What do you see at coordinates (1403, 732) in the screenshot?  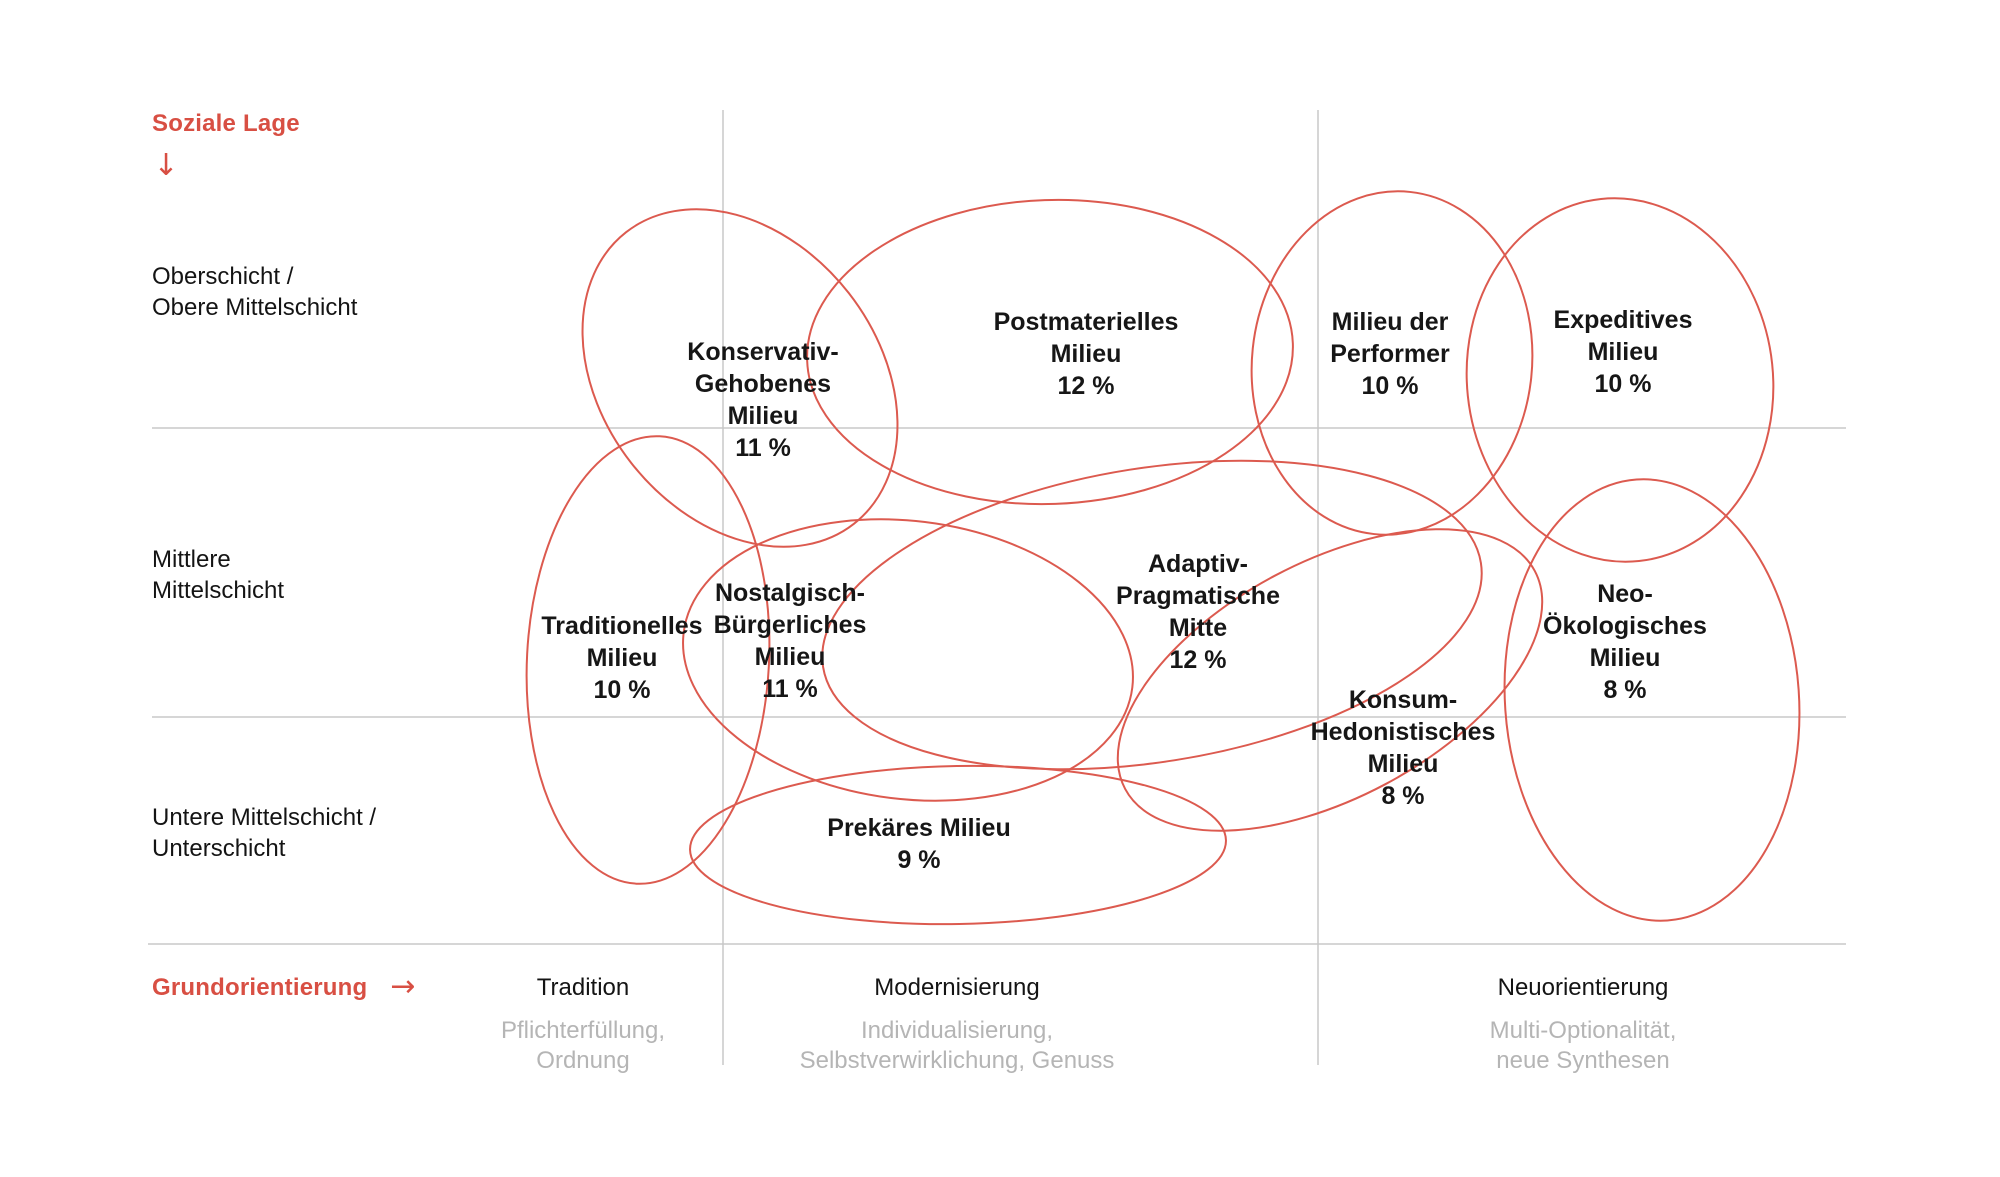 I see `milieu-name-line: Hedonistisches` at bounding box center [1403, 732].